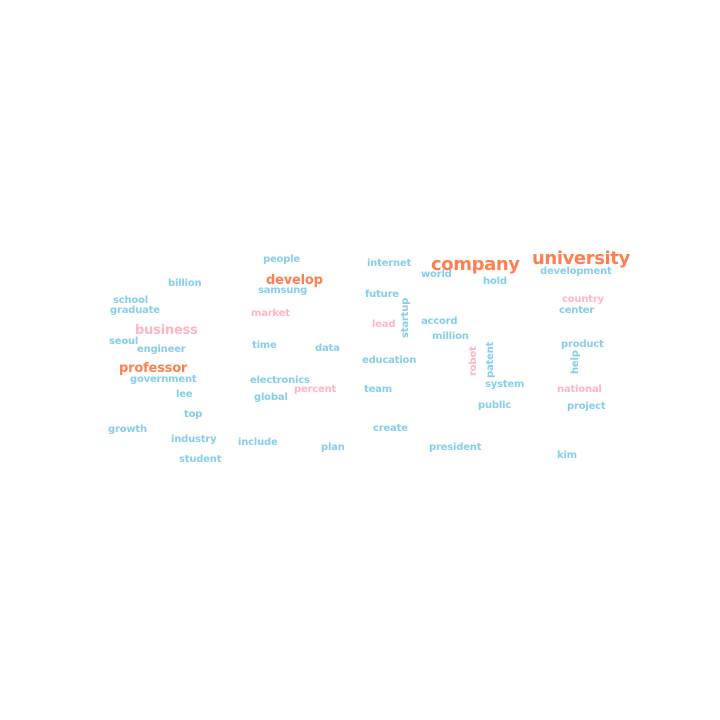 Image resolution: width=720 pixels, height=720 pixels. What do you see at coordinates (450, 336) in the screenshot?
I see `word-million: million` at bounding box center [450, 336].